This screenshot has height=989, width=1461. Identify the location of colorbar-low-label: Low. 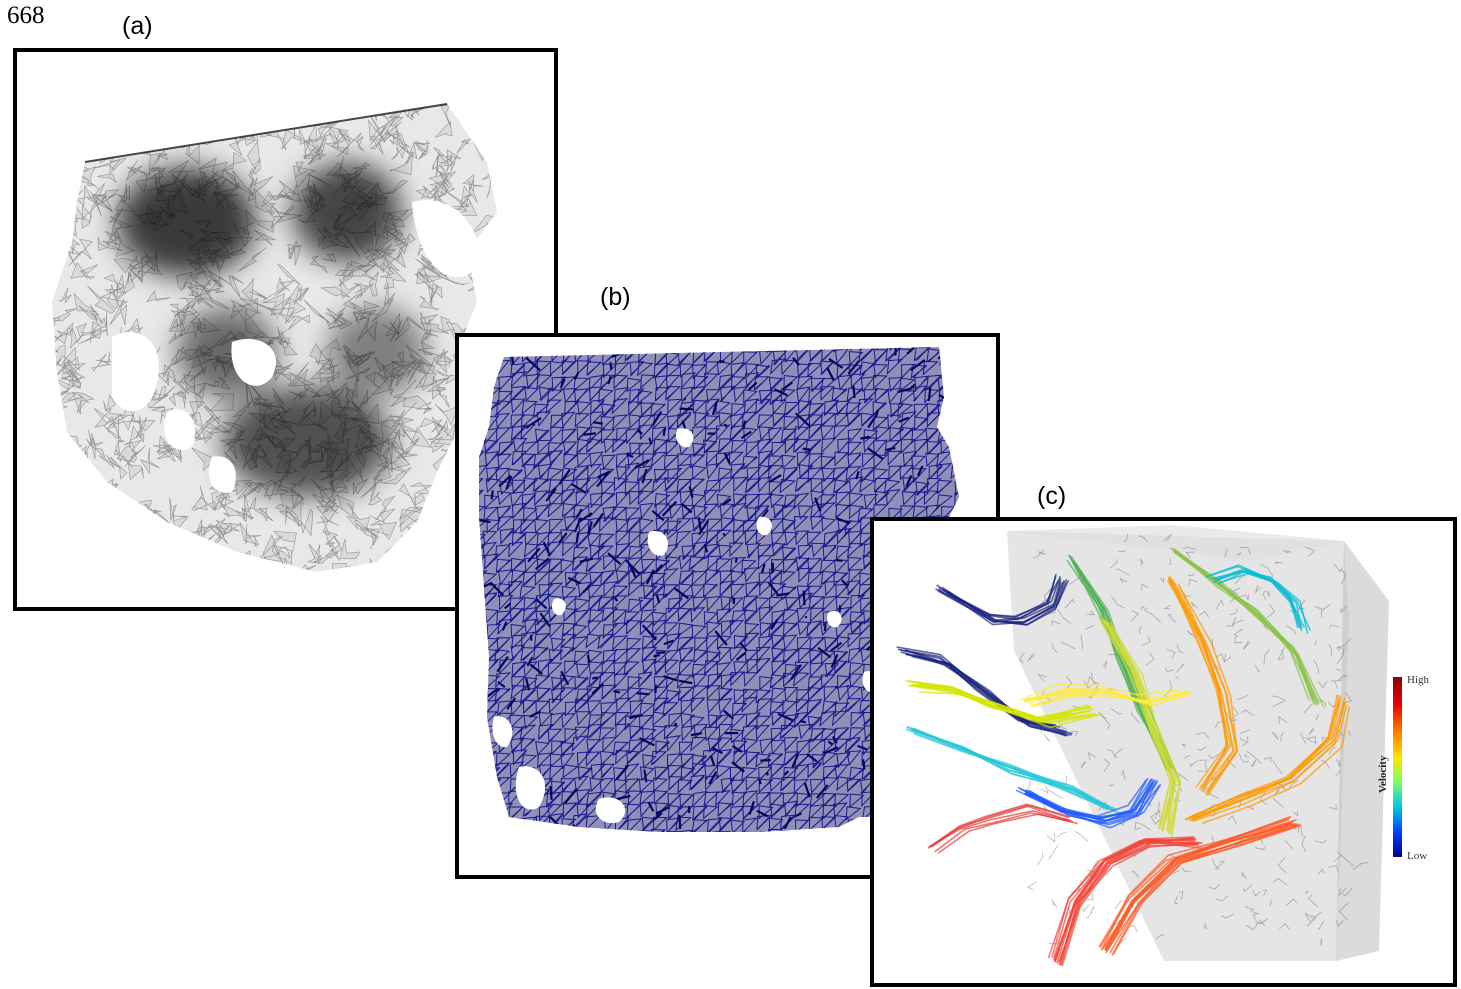
(1417, 856).